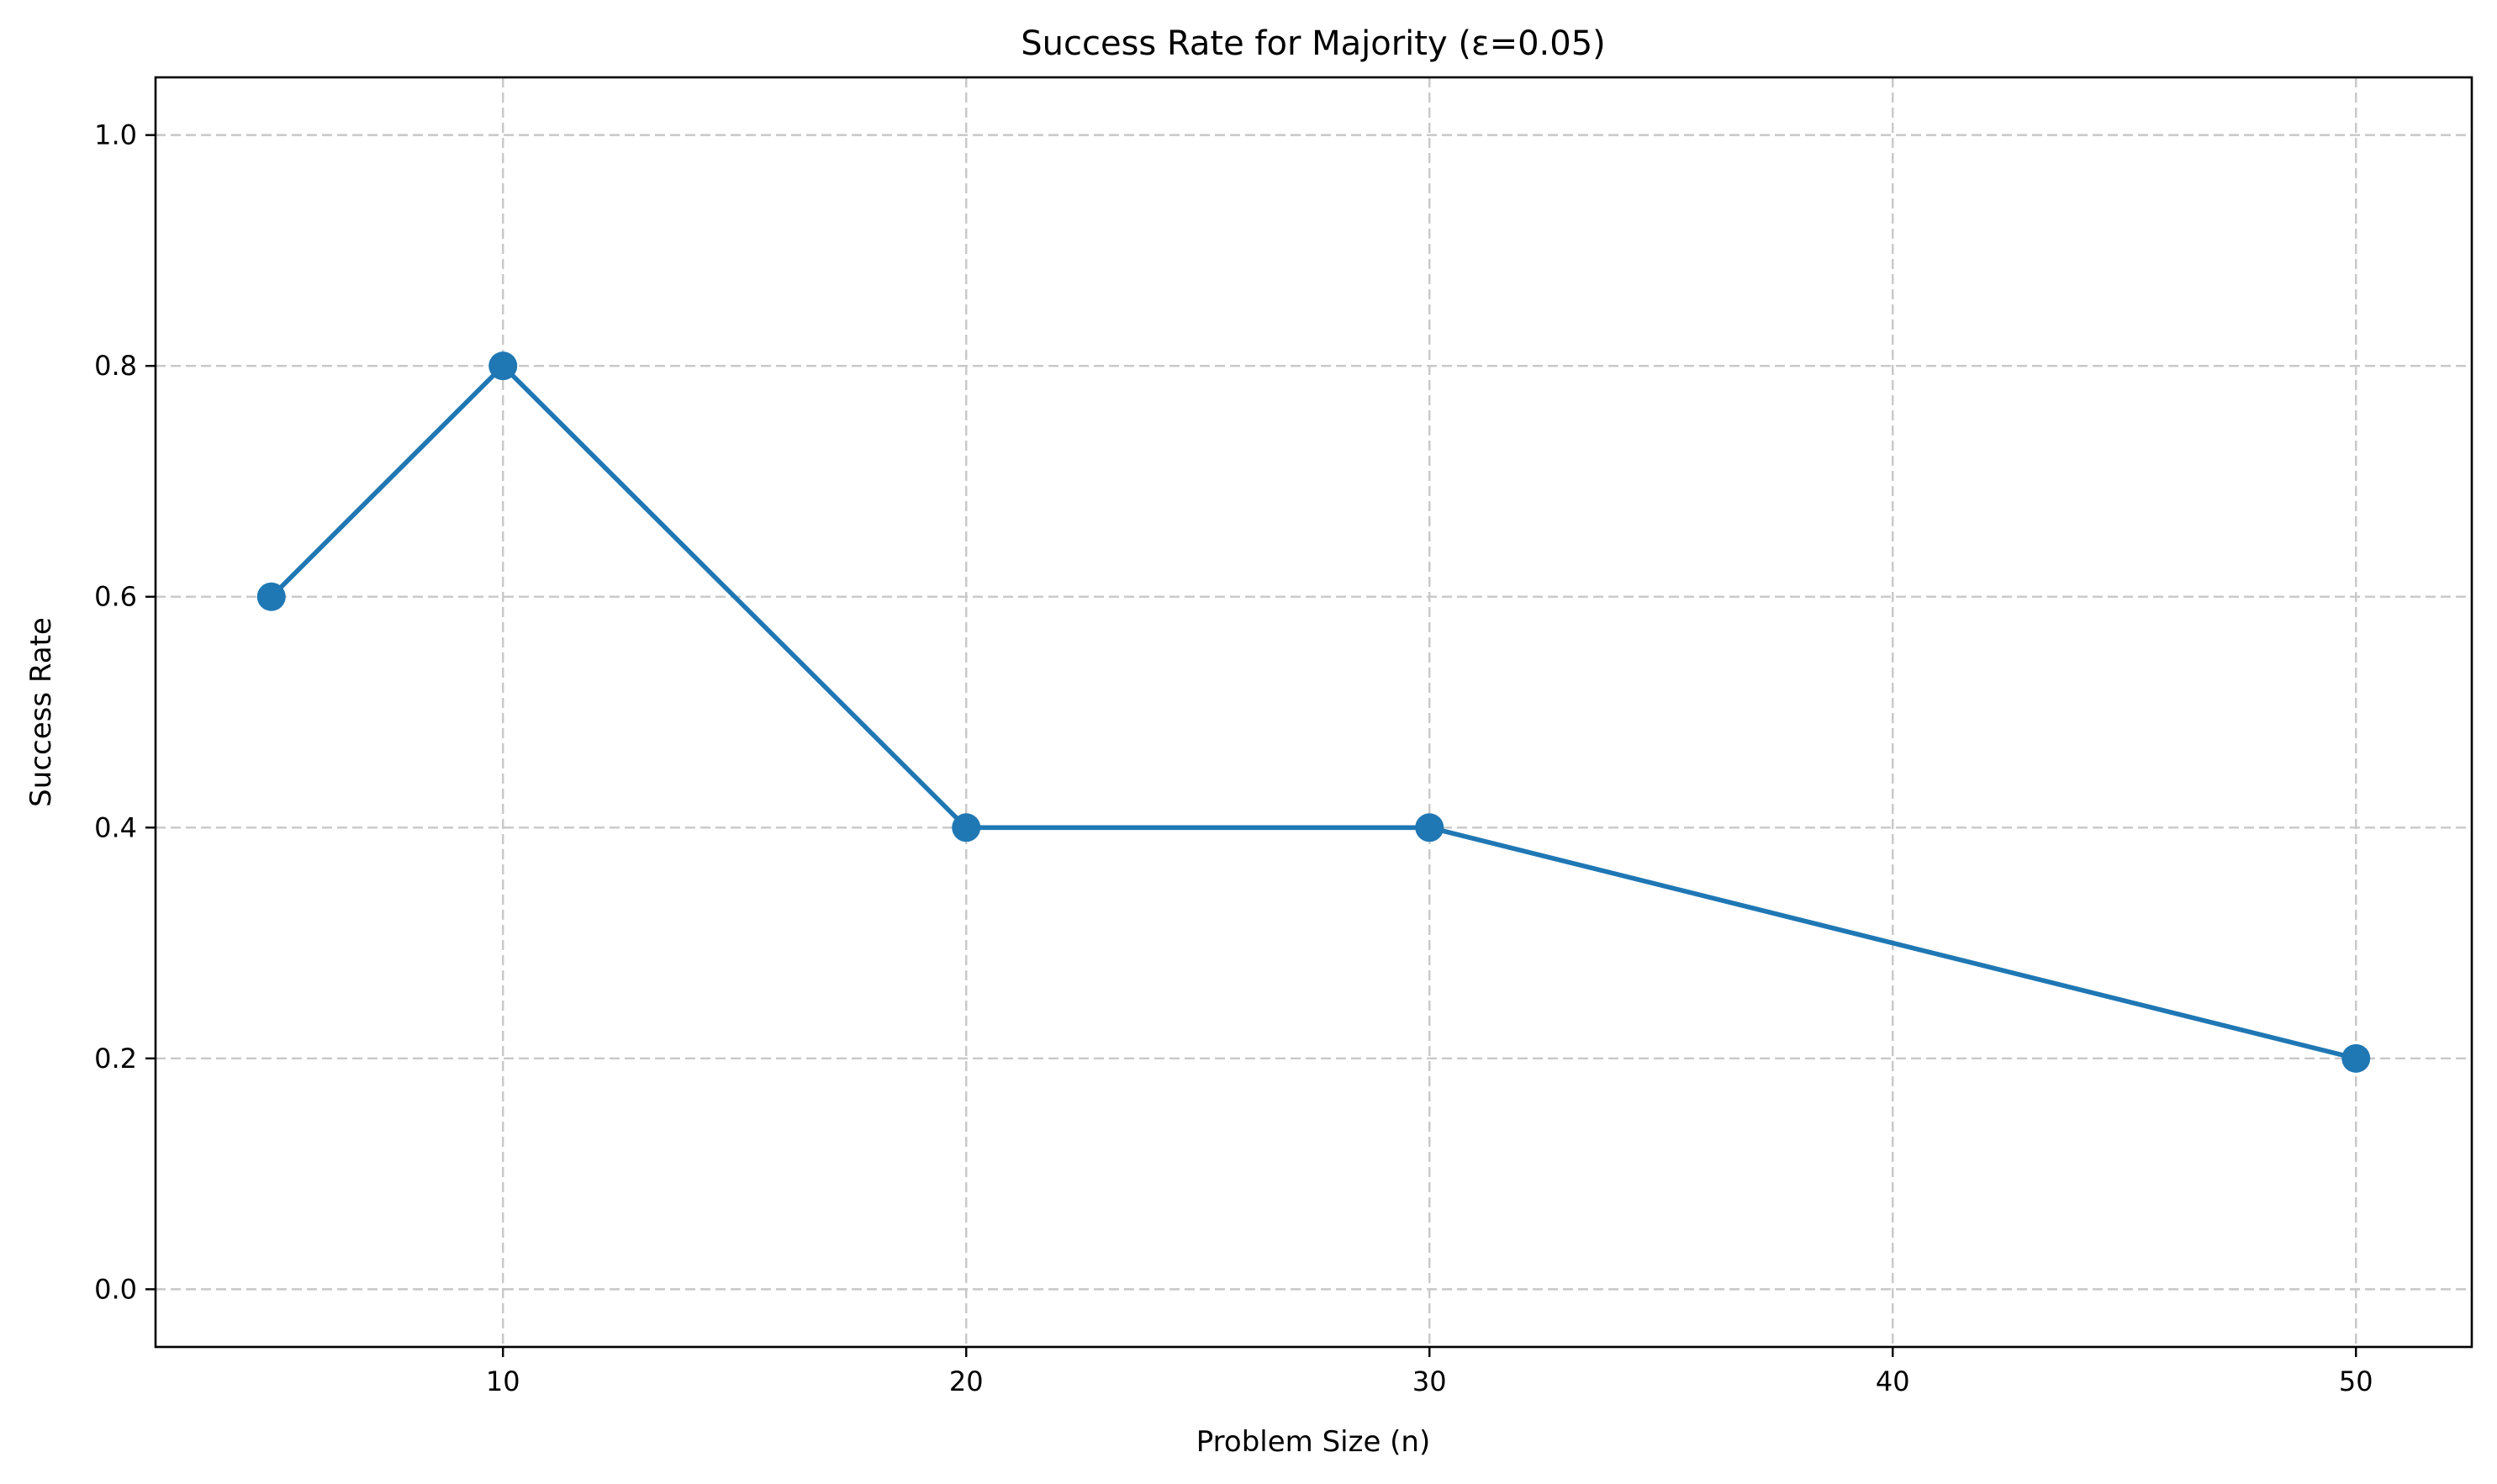 This screenshot has height=1484, width=2497. What do you see at coordinates (1313, 43) in the screenshot?
I see `chart-title: Success Rate for Majority (ε=0.05)` at bounding box center [1313, 43].